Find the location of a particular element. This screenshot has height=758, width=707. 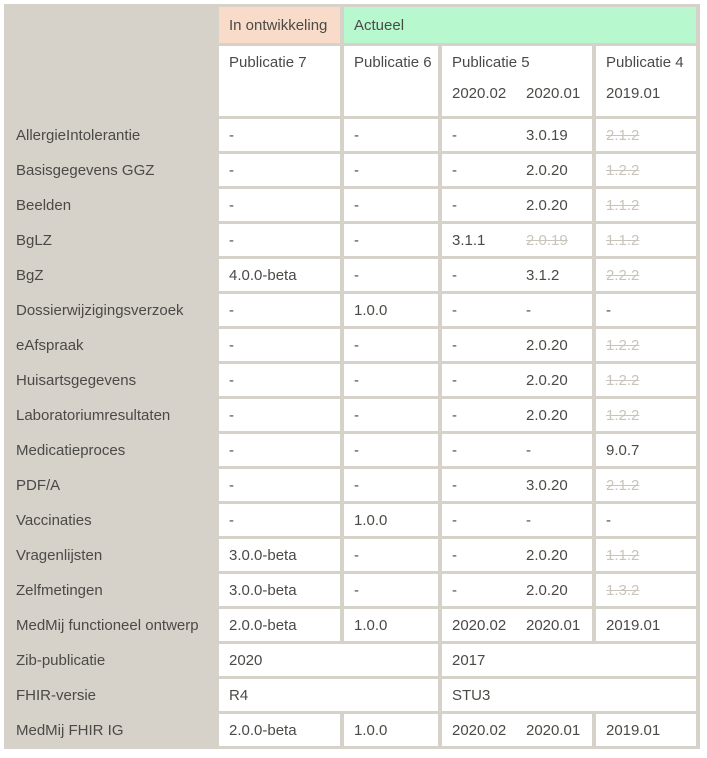

value-cell: 2.2.2 is located at coordinates (646, 275).